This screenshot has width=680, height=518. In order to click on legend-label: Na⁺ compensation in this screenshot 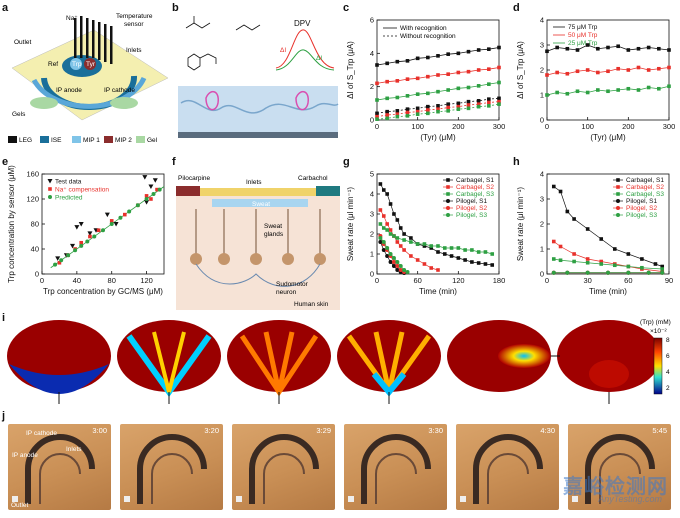, I will do `click(82, 190)`.